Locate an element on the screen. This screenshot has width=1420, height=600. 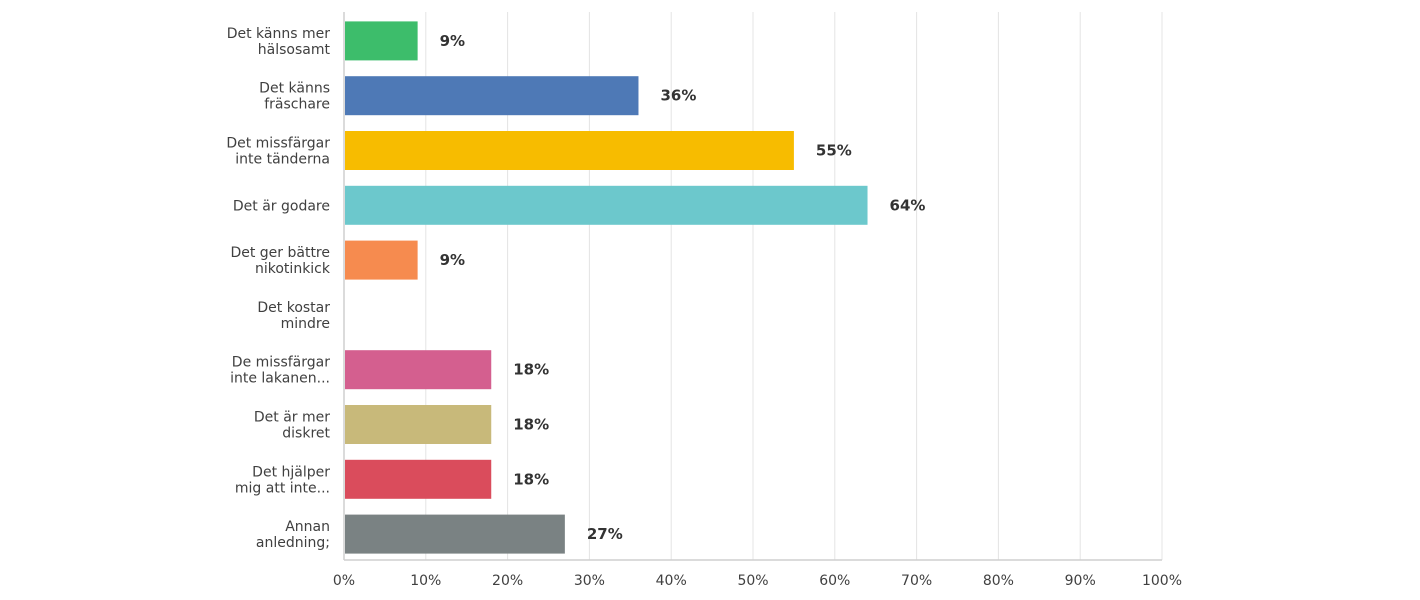
x-tick-label: 70% is located at coordinates (916, 581).